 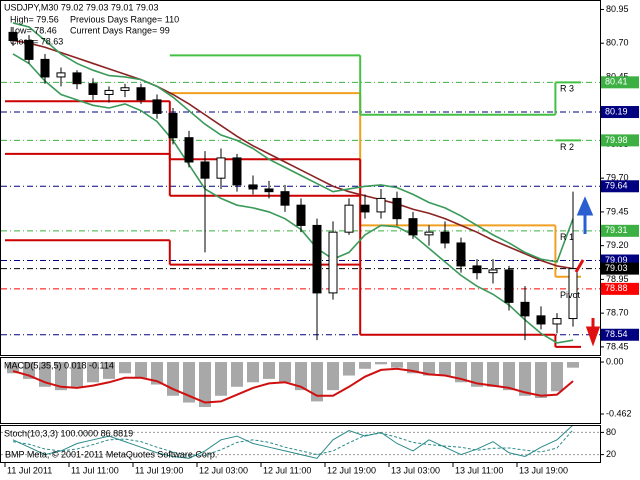 I want to click on level-label: Pivot, so click(x=570, y=295).